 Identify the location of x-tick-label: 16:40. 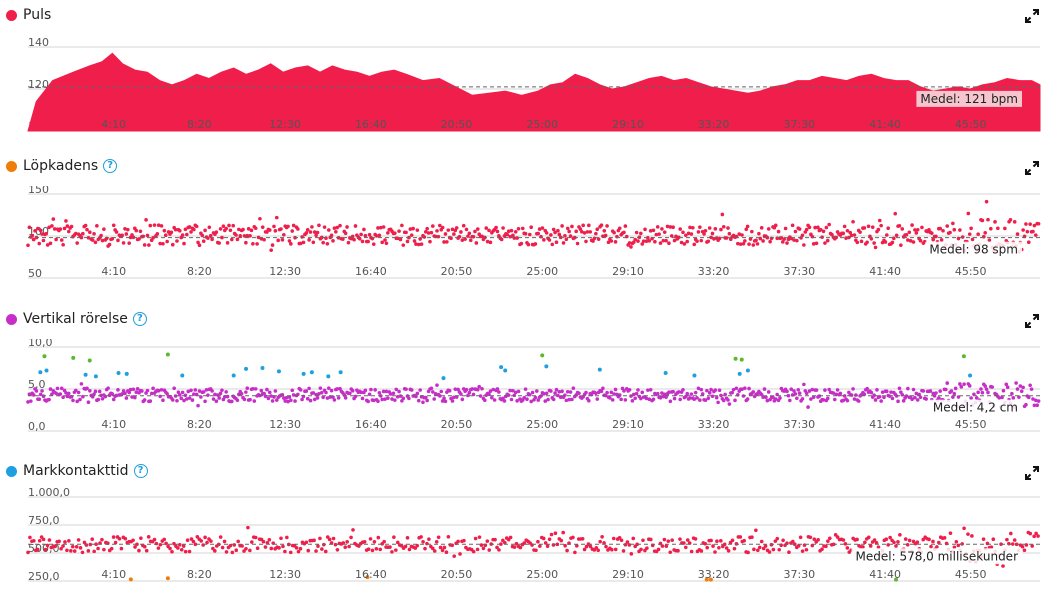
(371, 271).